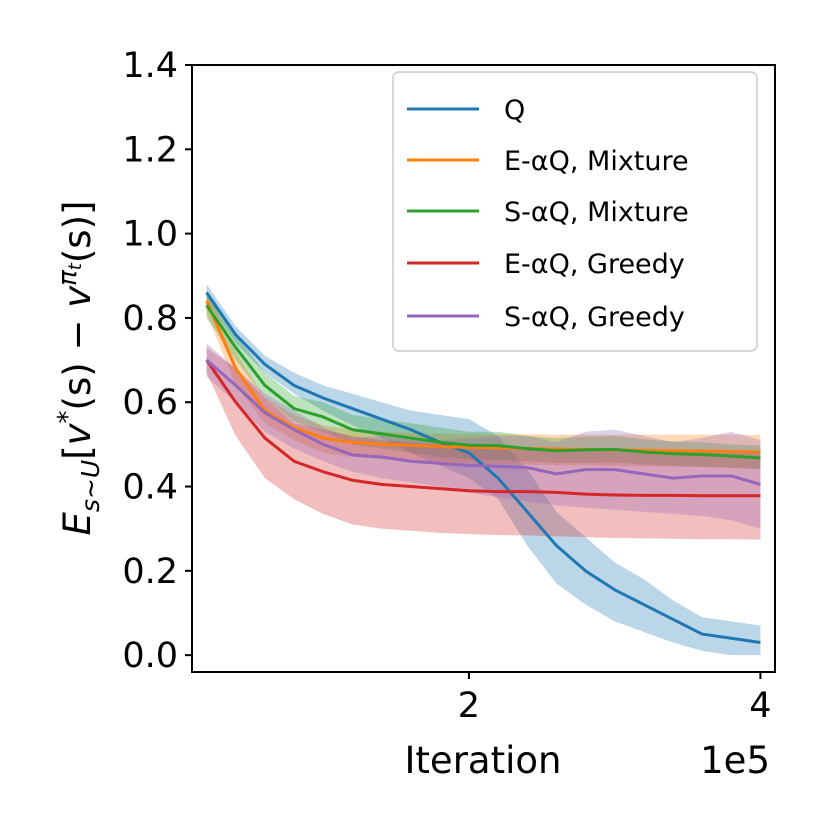 This screenshot has height=835, width=830. I want to click on line-e-alphaq-greedy, so click(483, 428).